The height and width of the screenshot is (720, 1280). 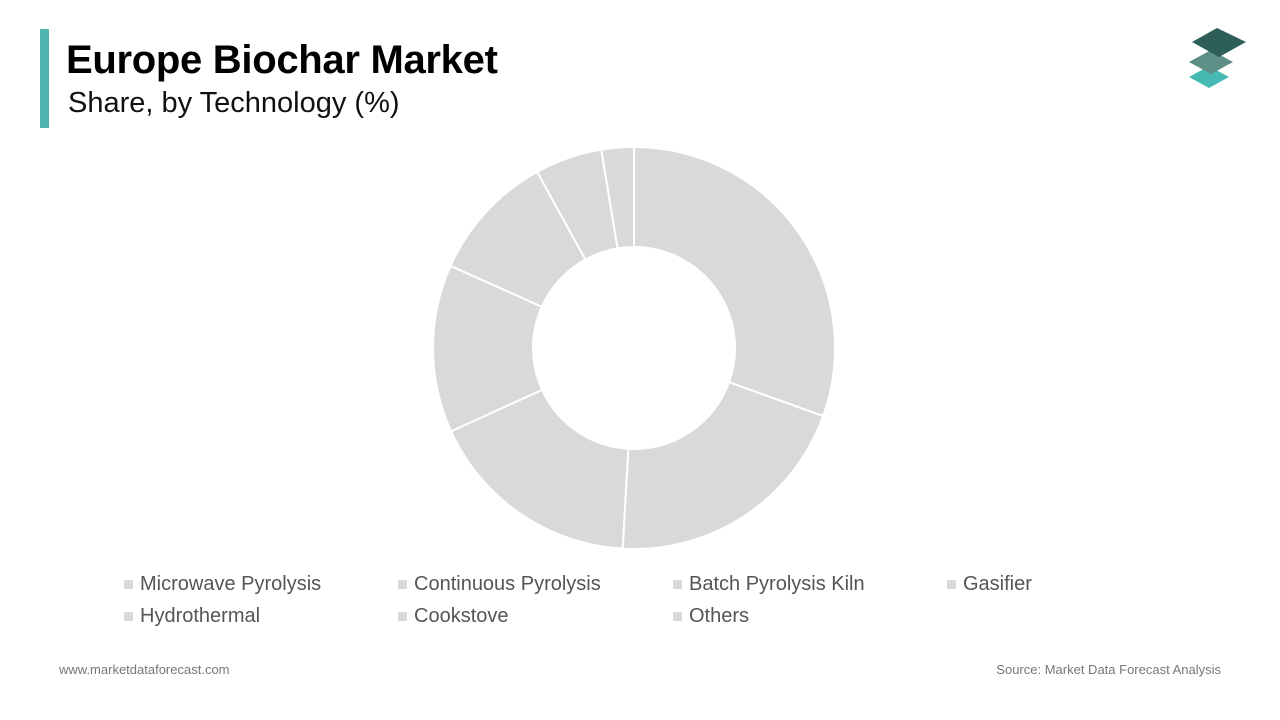 I want to click on legend-label: Batch Pyrolysis Kiln, so click(x=777, y=583).